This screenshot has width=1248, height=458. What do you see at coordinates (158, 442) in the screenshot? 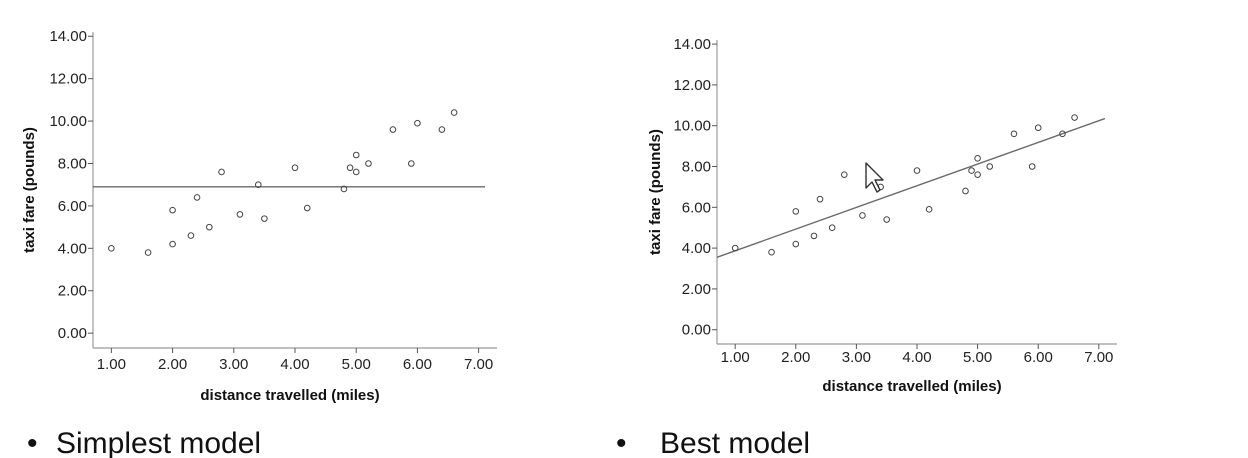
I see `bullet-simplest-model: Simplest model` at bounding box center [158, 442].